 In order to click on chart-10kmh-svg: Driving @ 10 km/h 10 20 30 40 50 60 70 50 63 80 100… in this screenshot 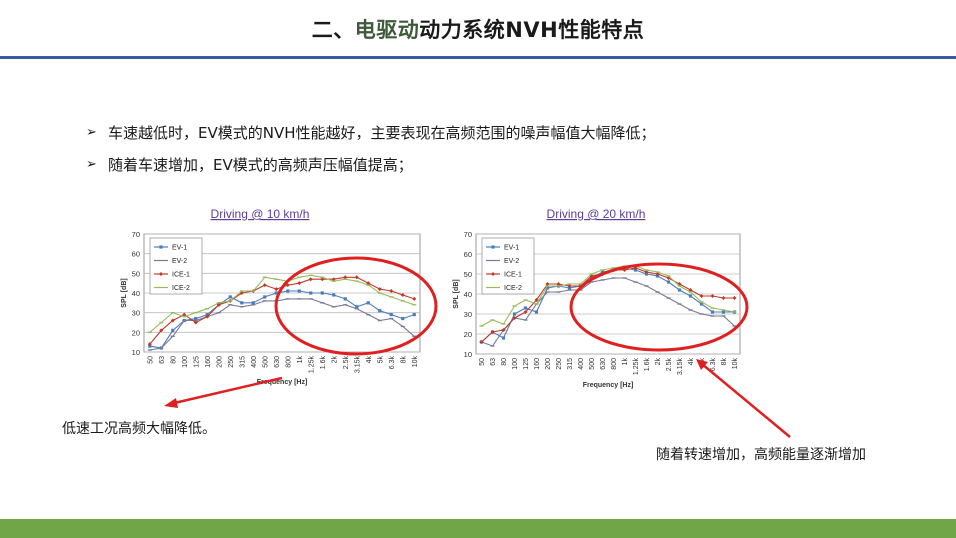, I will do `click(271, 296)`.